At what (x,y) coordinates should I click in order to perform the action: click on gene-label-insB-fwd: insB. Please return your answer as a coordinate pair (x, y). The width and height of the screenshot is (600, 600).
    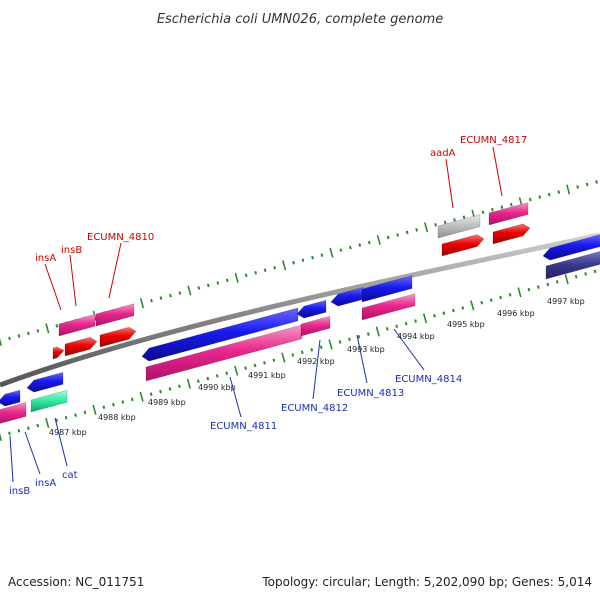
    Looking at the image, I should click on (71, 250).